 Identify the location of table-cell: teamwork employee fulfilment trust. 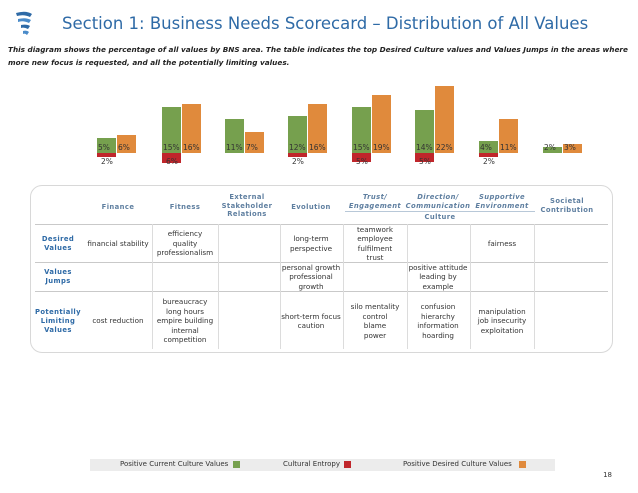
(375, 243).